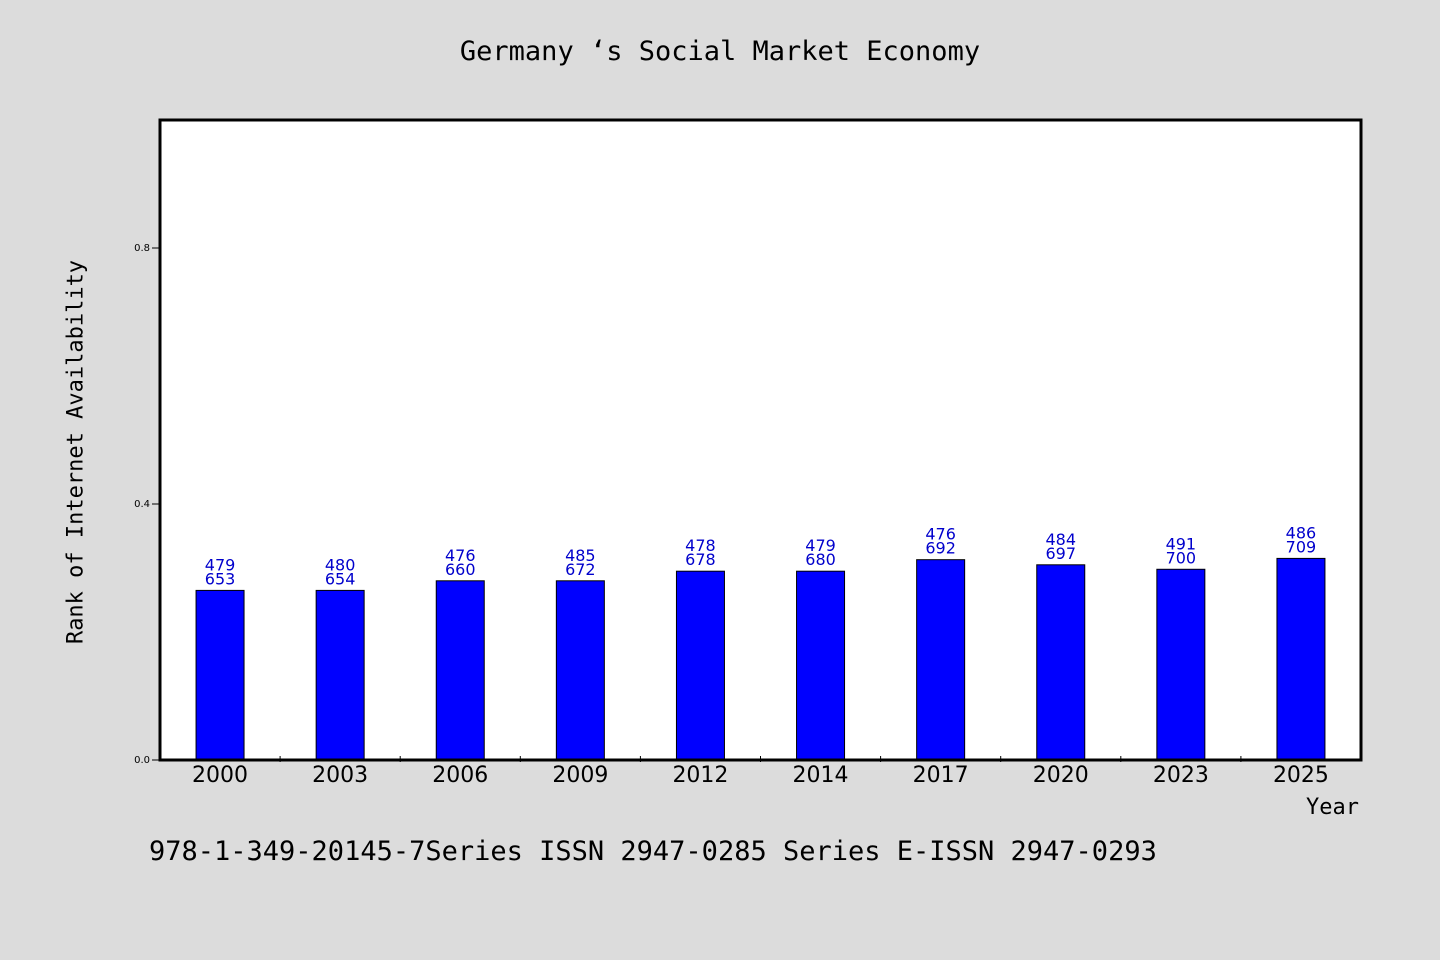 Image resolution: width=1440 pixels, height=960 pixels. Describe the element at coordinates (1332, 807) in the screenshot. I see `x-axis-label: Year` at that location.